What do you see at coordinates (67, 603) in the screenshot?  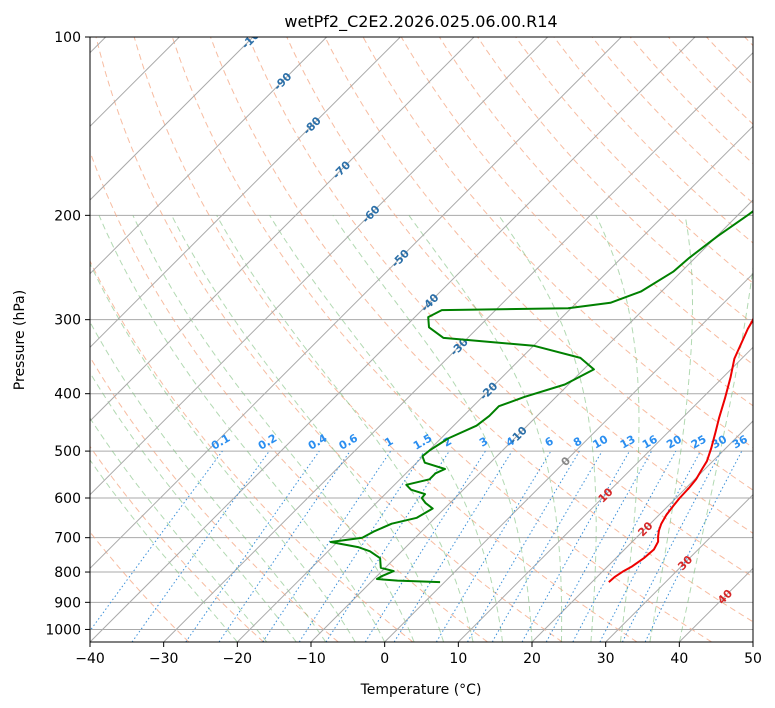 I see `y-tick-label: 900` at bounding box center [67, 603].